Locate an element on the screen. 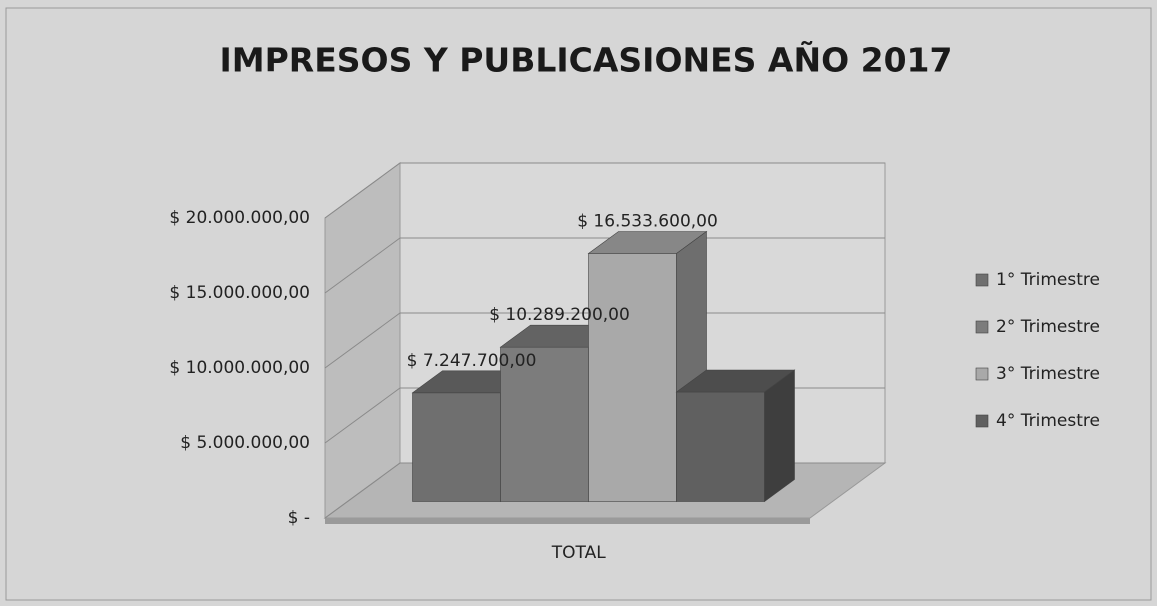 This screenshot has width=1157, height=606. legend-label: 4° Trimestre is located at coordinates (1048, 421).